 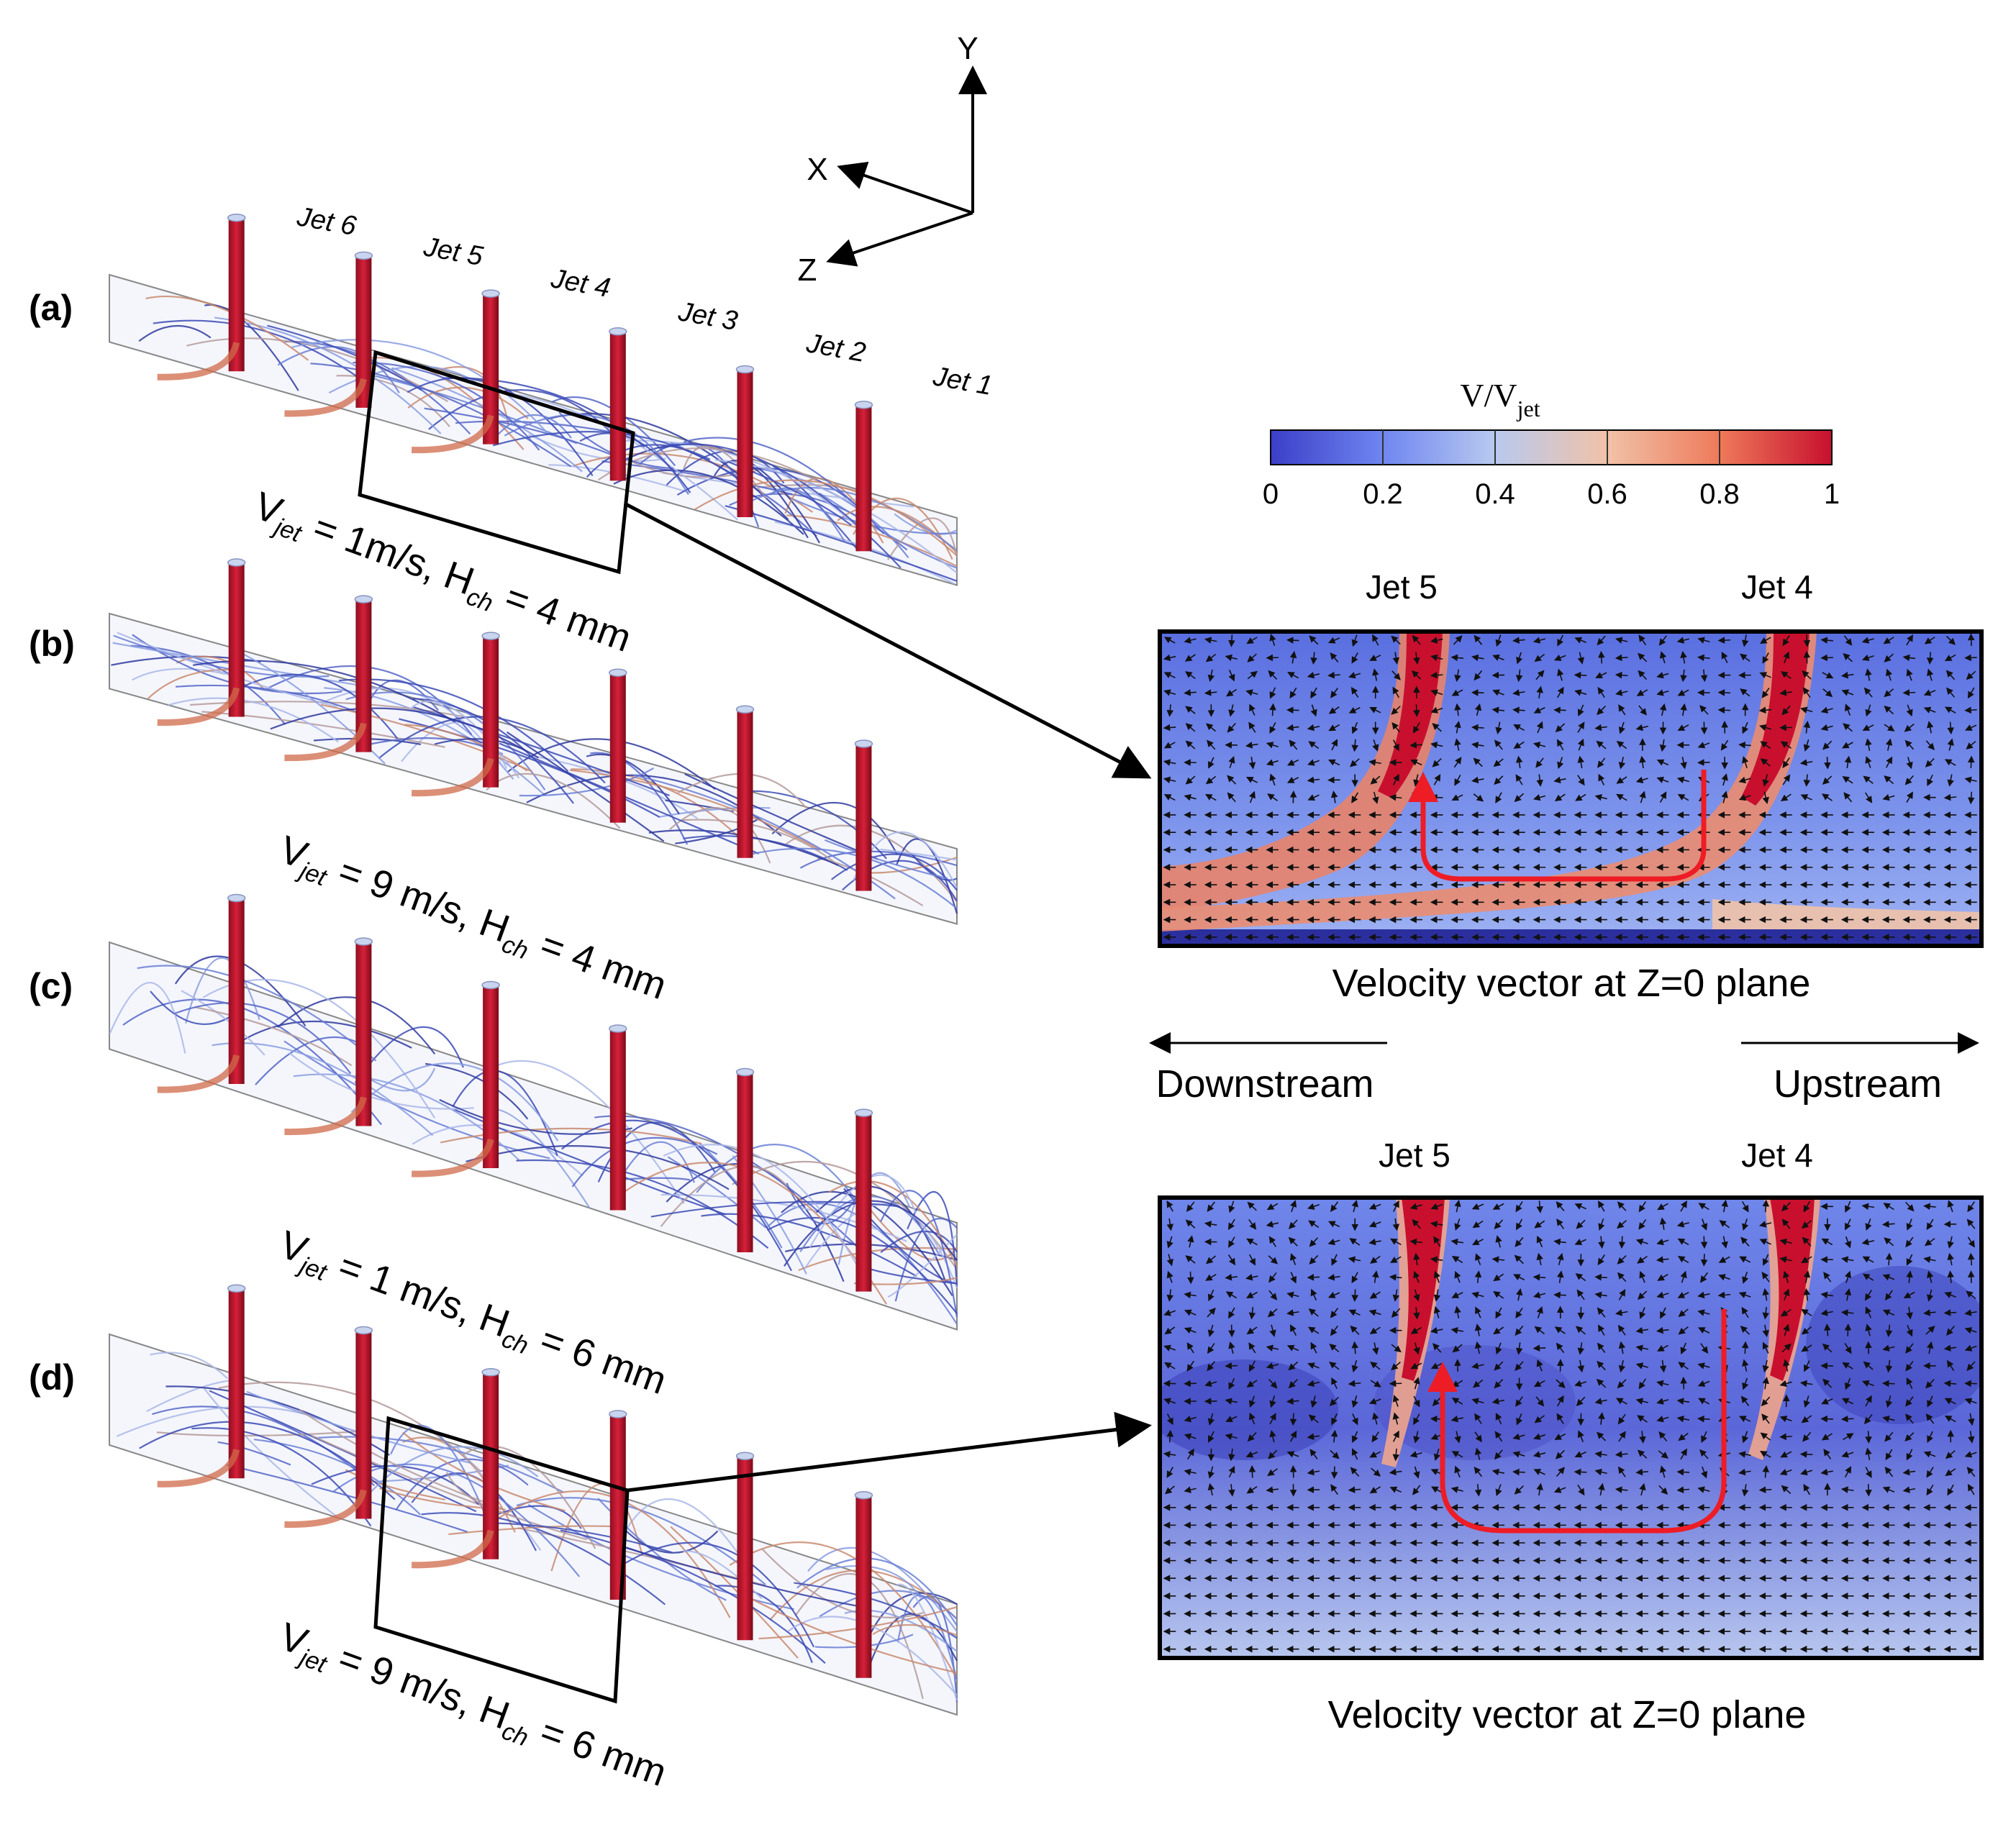 What do you see at coordinates (453, 777) in the screenshot?
I see `jet-deflection` at bounding box center [453, 777].